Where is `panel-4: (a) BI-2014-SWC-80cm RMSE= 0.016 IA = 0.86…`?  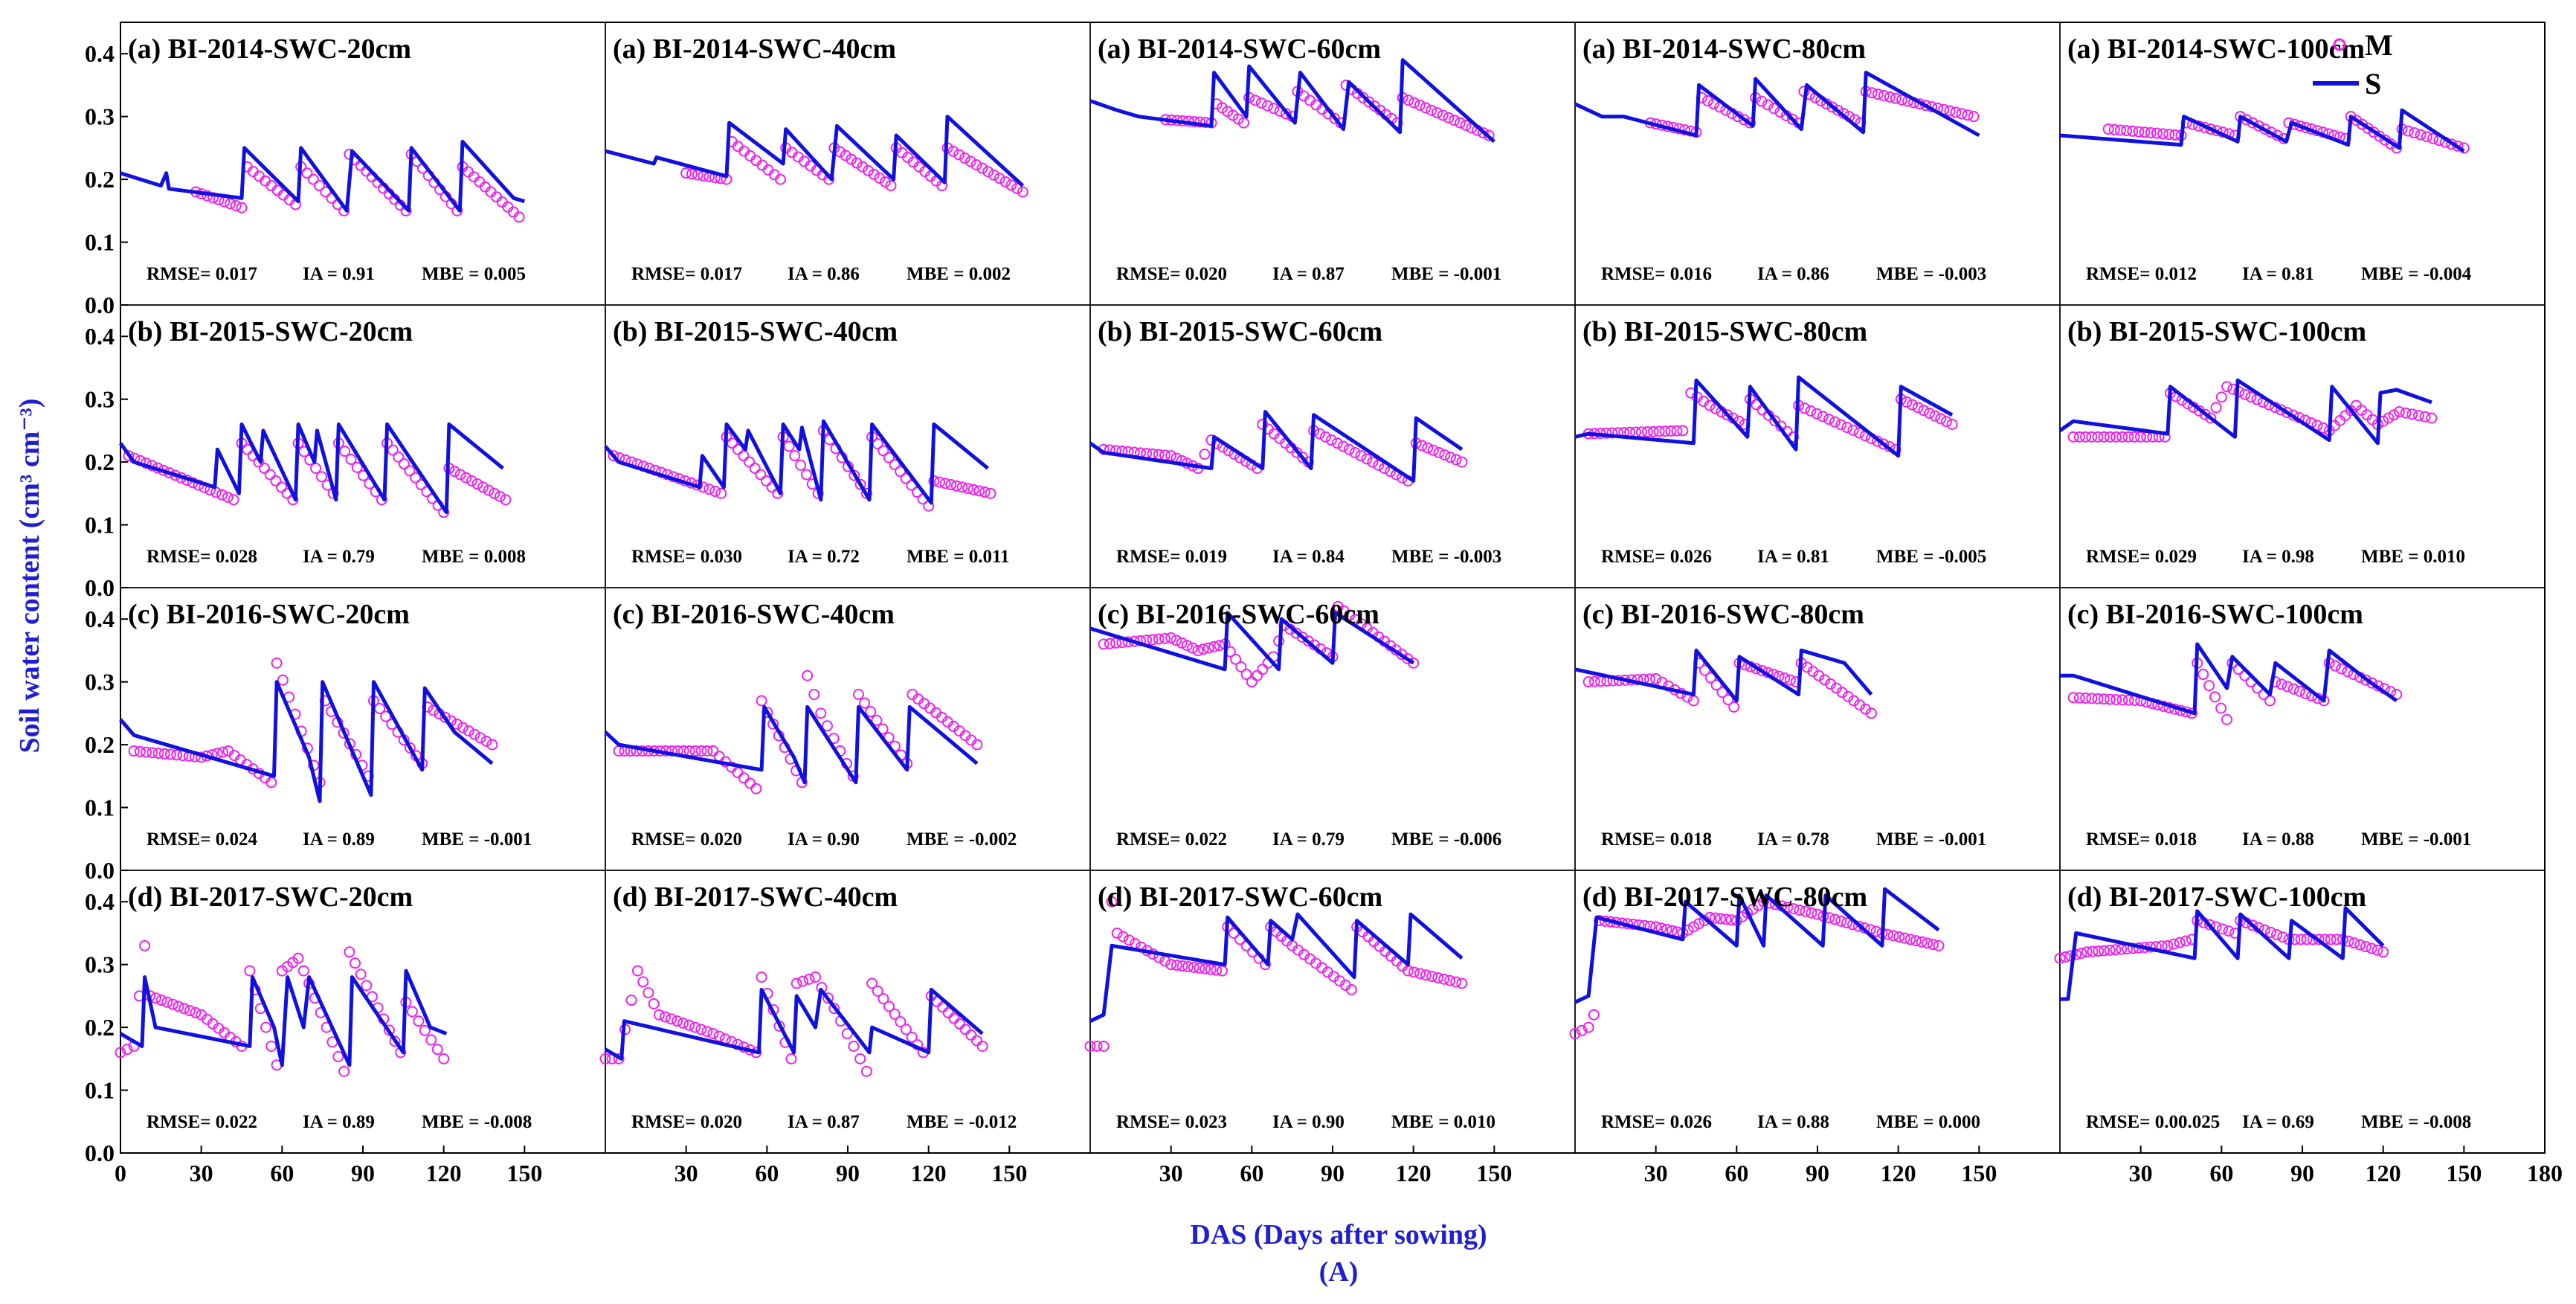
panel-4: (a) BI-2014-SWC-80cm RMSE= 0.016 IA = 0.86… is located at coordinates (1817, 164).